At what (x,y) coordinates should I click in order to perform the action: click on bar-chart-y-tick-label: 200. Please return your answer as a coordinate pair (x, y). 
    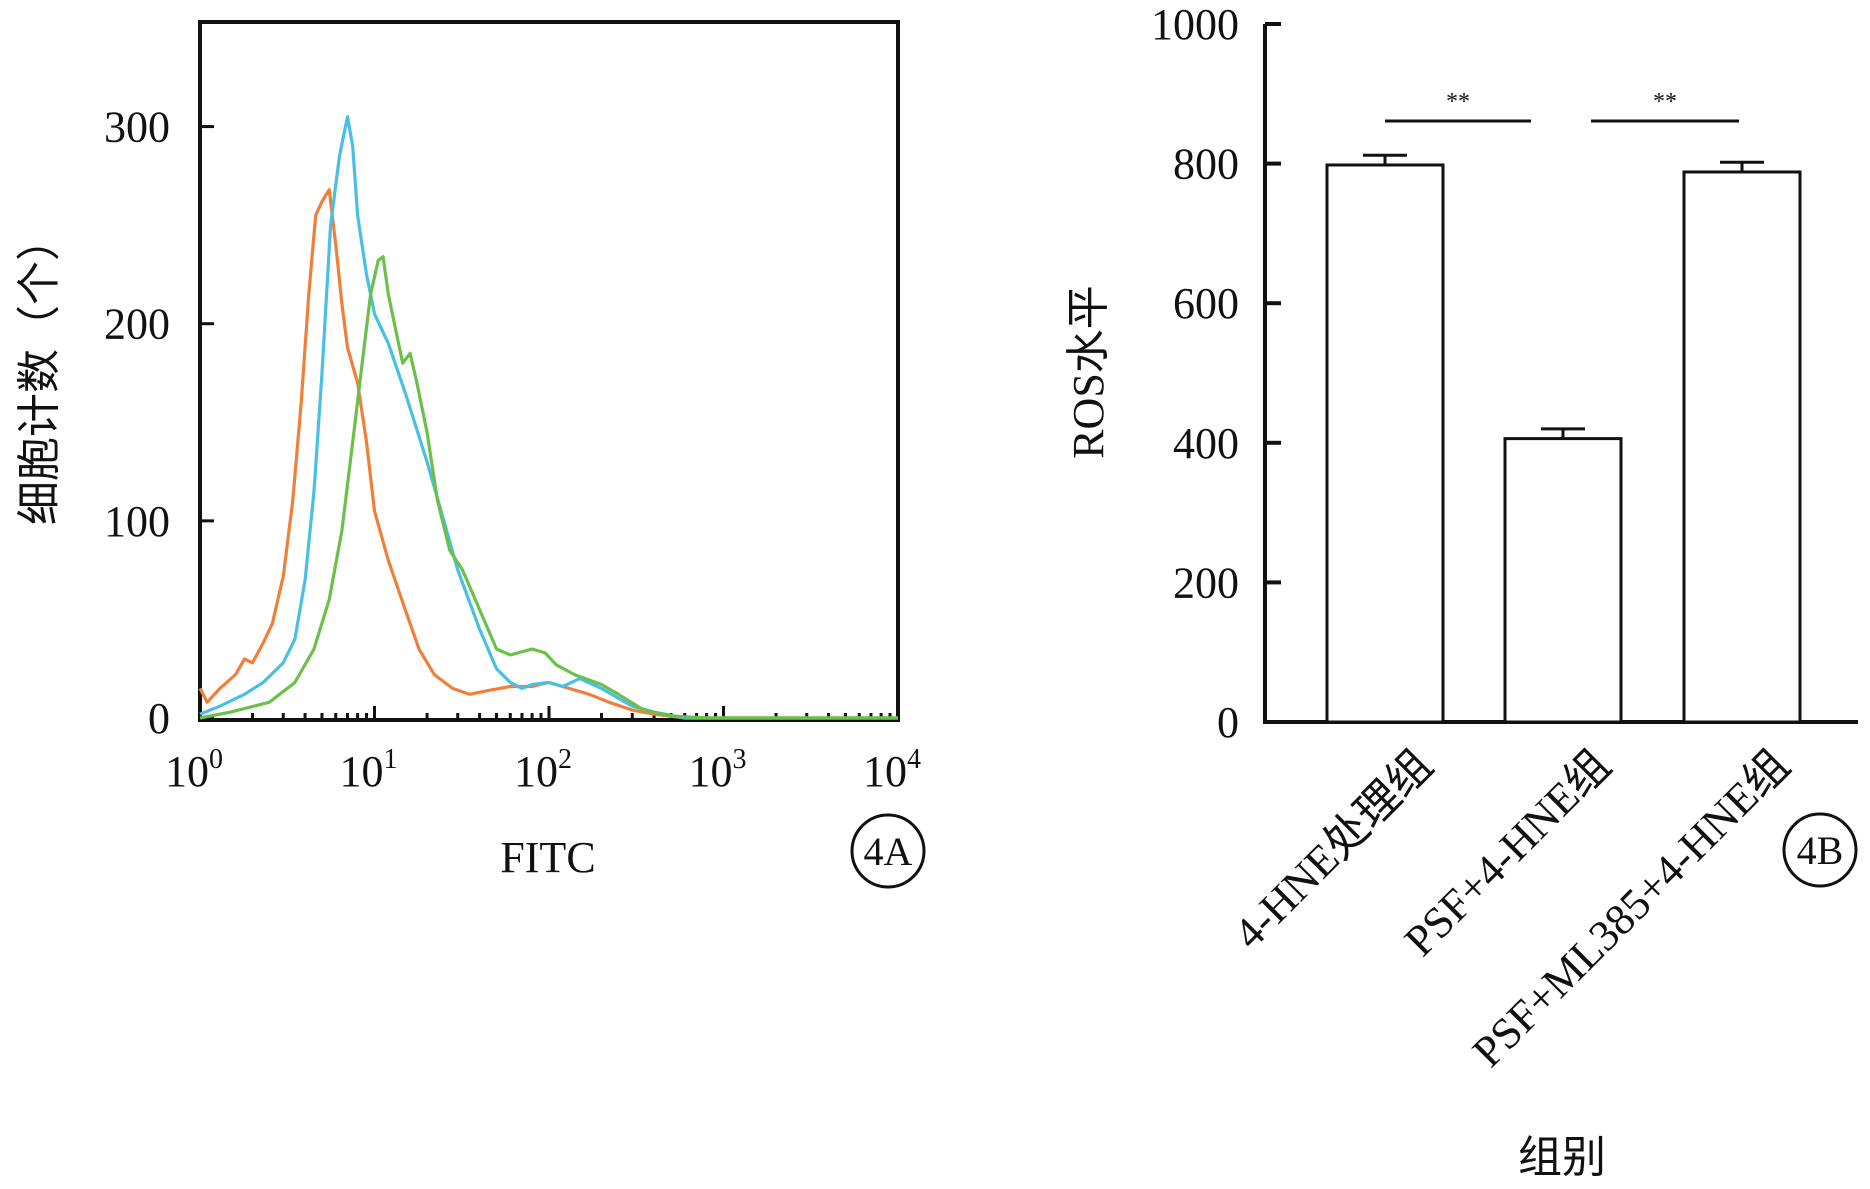
    Looking at the image, I should click on (1206, 582).